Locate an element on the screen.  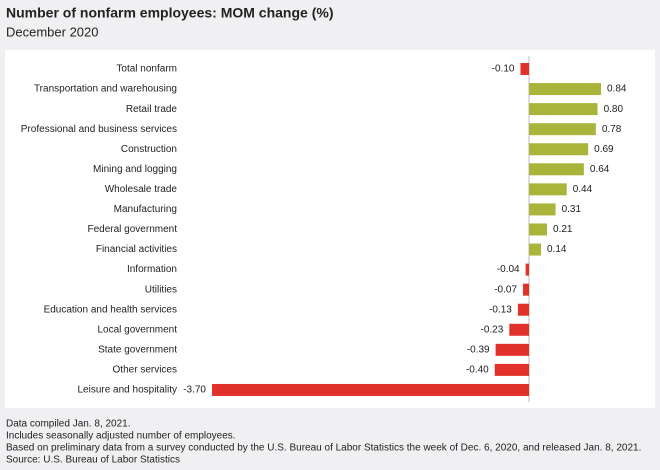
value-label: 0.84 is located at coordinates (617, 89).